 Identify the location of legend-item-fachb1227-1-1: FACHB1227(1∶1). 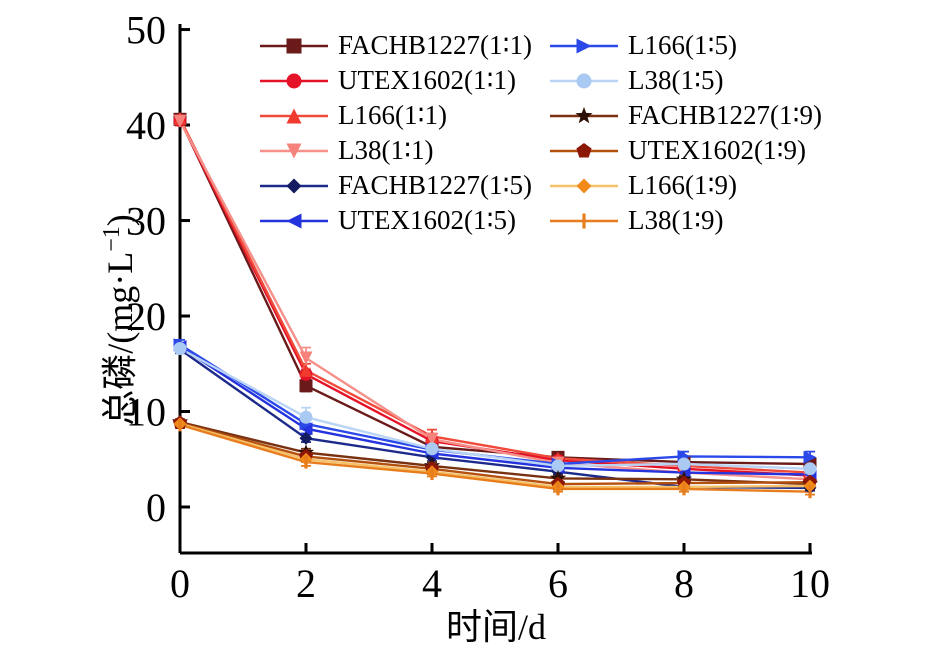
(395, 45).